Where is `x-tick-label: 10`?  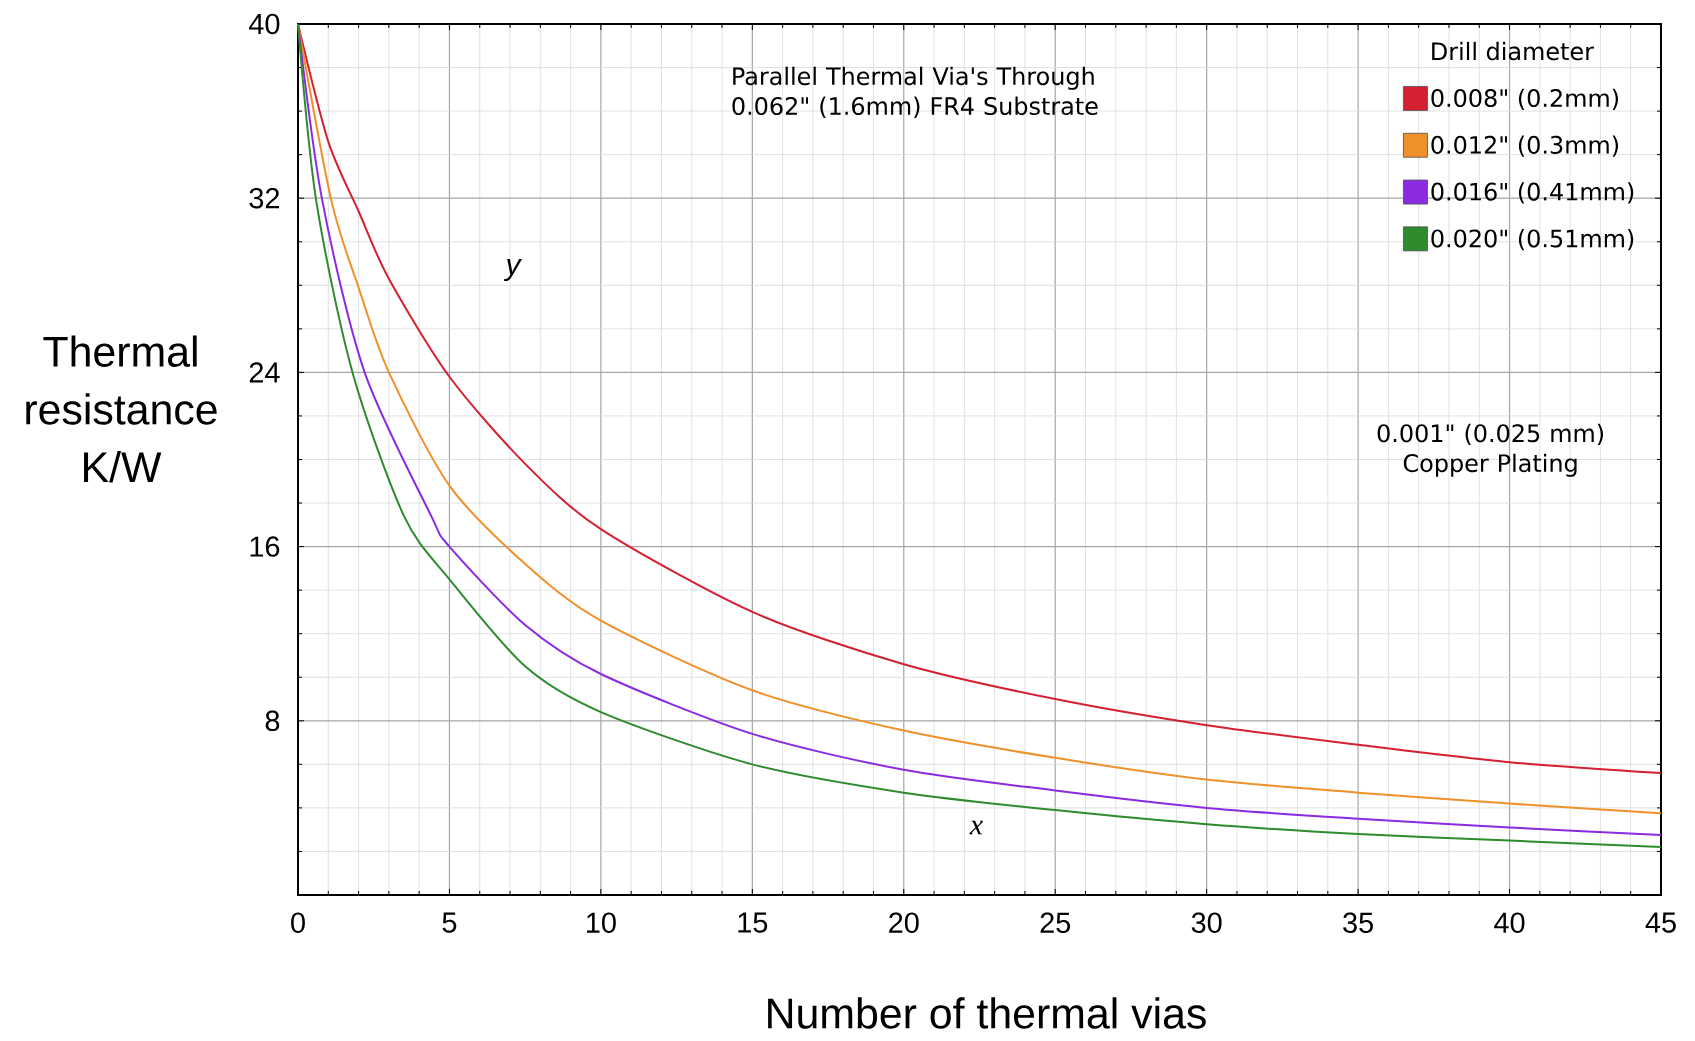
x-tick-label: 10 is located at coordinates (601, 922).